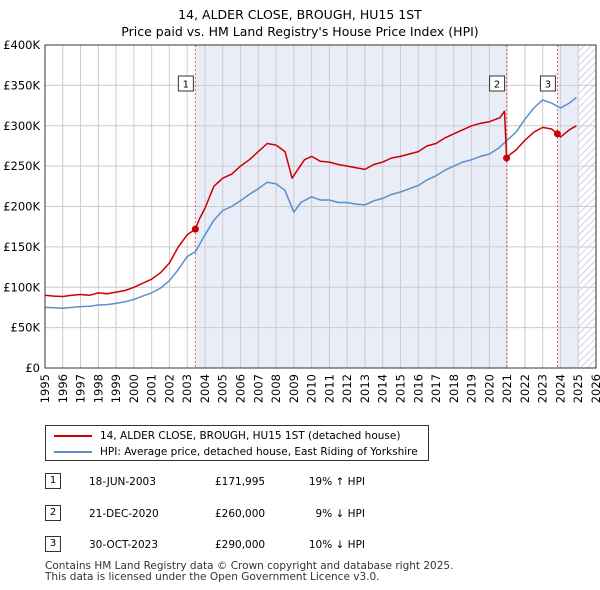  What do you see at coordinates (26, 328) in the screenshot?
I see `y-tick-label: £50K` at bounding box center [26, 328].